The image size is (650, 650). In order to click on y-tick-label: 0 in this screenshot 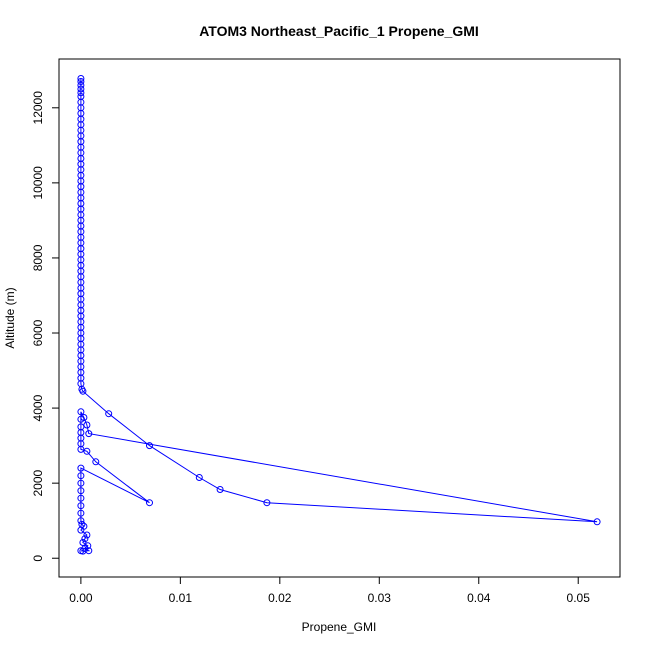, I will do `click(38, 558)`.